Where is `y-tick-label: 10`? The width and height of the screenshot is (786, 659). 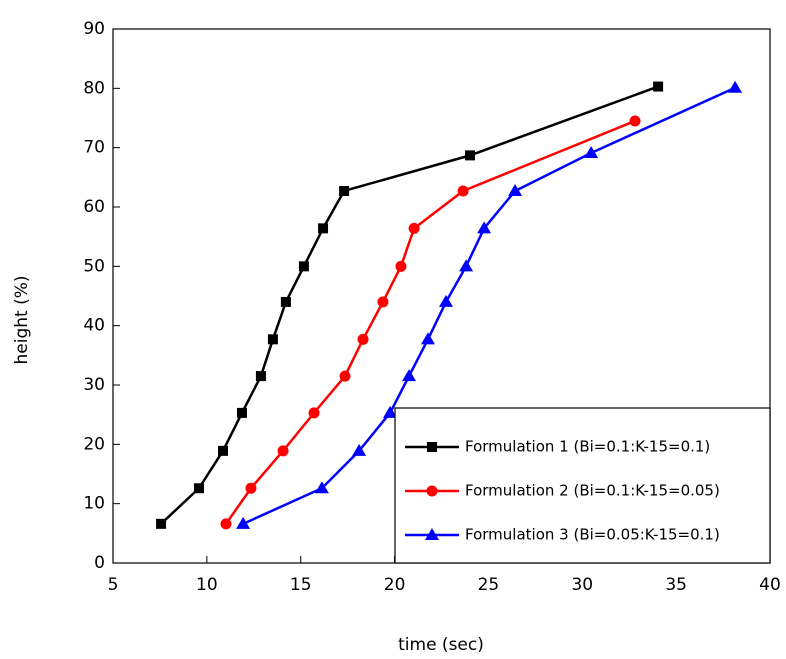
y-tick-label: 10 is located at coordinates (94, 504).